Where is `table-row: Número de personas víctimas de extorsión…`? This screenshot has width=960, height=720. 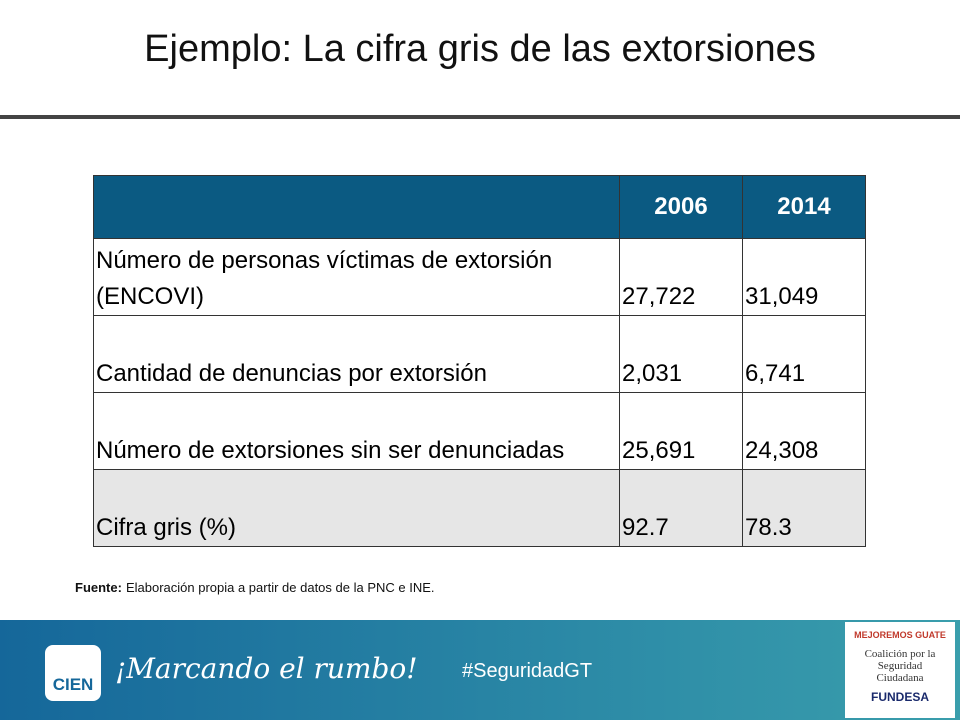
table-row: Número de personas víctimas de extorsión… is located at coordinates (479, 277).